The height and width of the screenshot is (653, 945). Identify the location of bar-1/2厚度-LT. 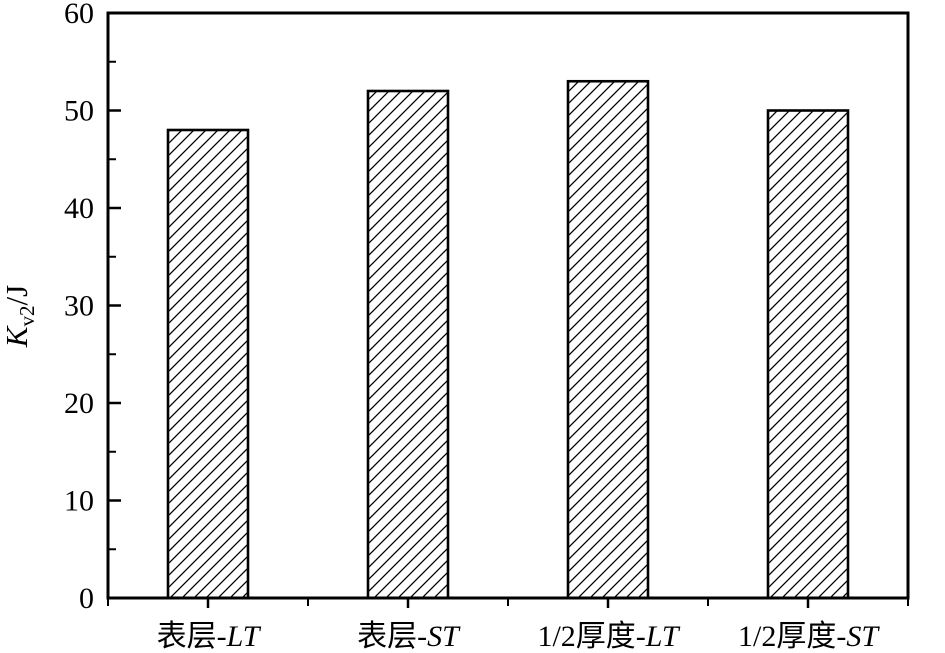
(608, 339).